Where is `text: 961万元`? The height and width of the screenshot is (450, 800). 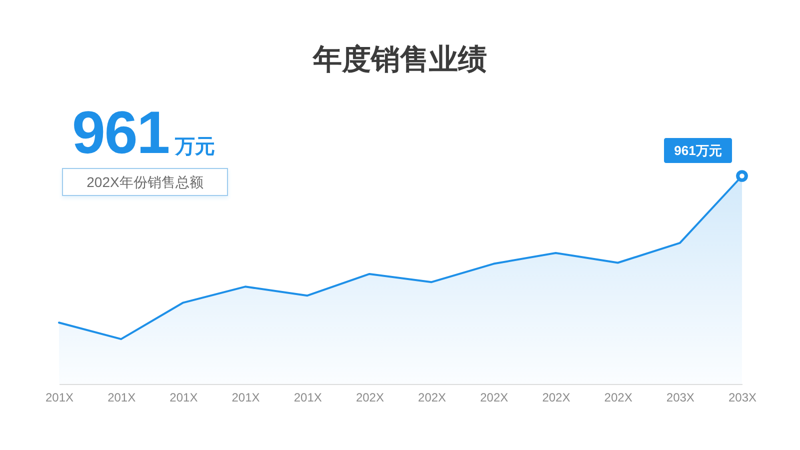 text: 961万元 is located at coordinates (698, 150).